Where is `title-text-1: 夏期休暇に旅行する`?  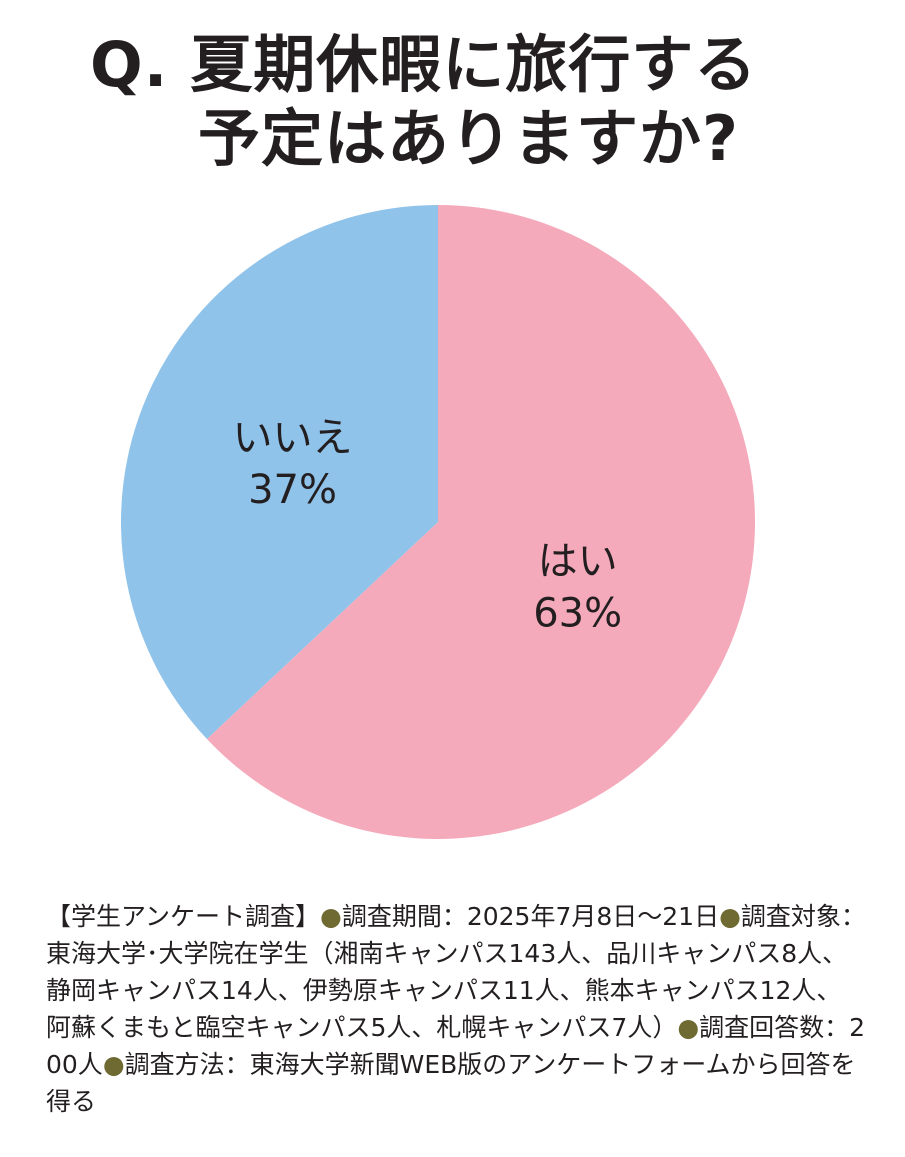 title-text-1: 夏期休暇に旅行する is located at coordinates (474, 64).